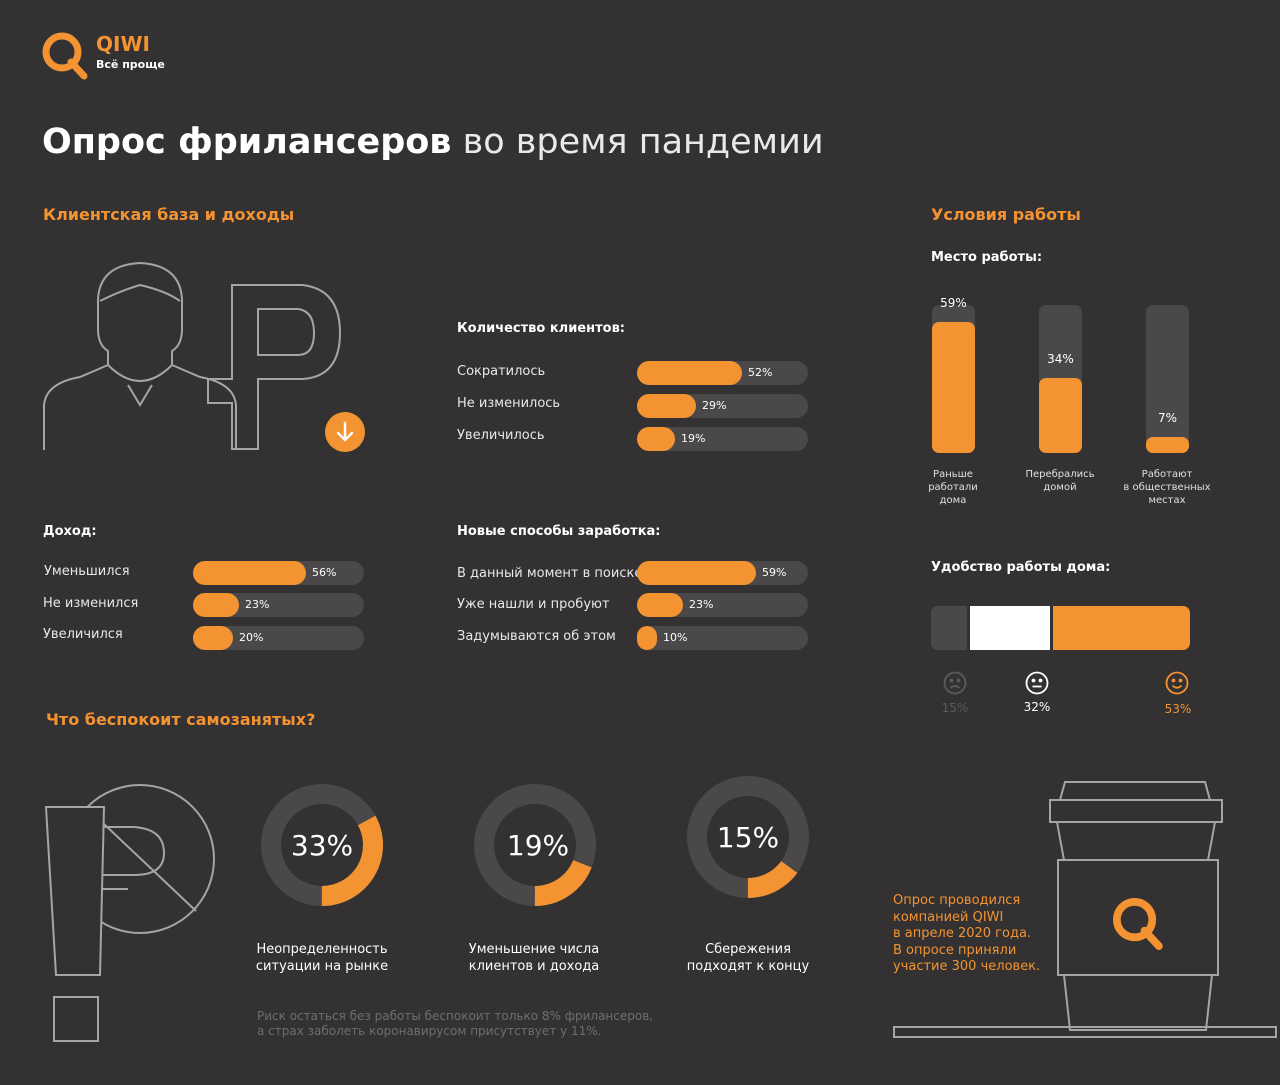 This screenshot has height=1085, width=1280. I want to click on workplace-caption-0: Раньше работали дома, so click(953, 487).